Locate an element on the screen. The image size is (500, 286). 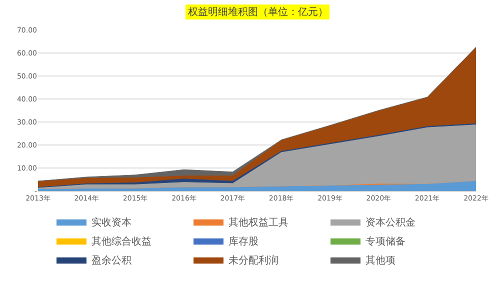
legend-label: 未分配利润 is located at coordinates (253, 260).